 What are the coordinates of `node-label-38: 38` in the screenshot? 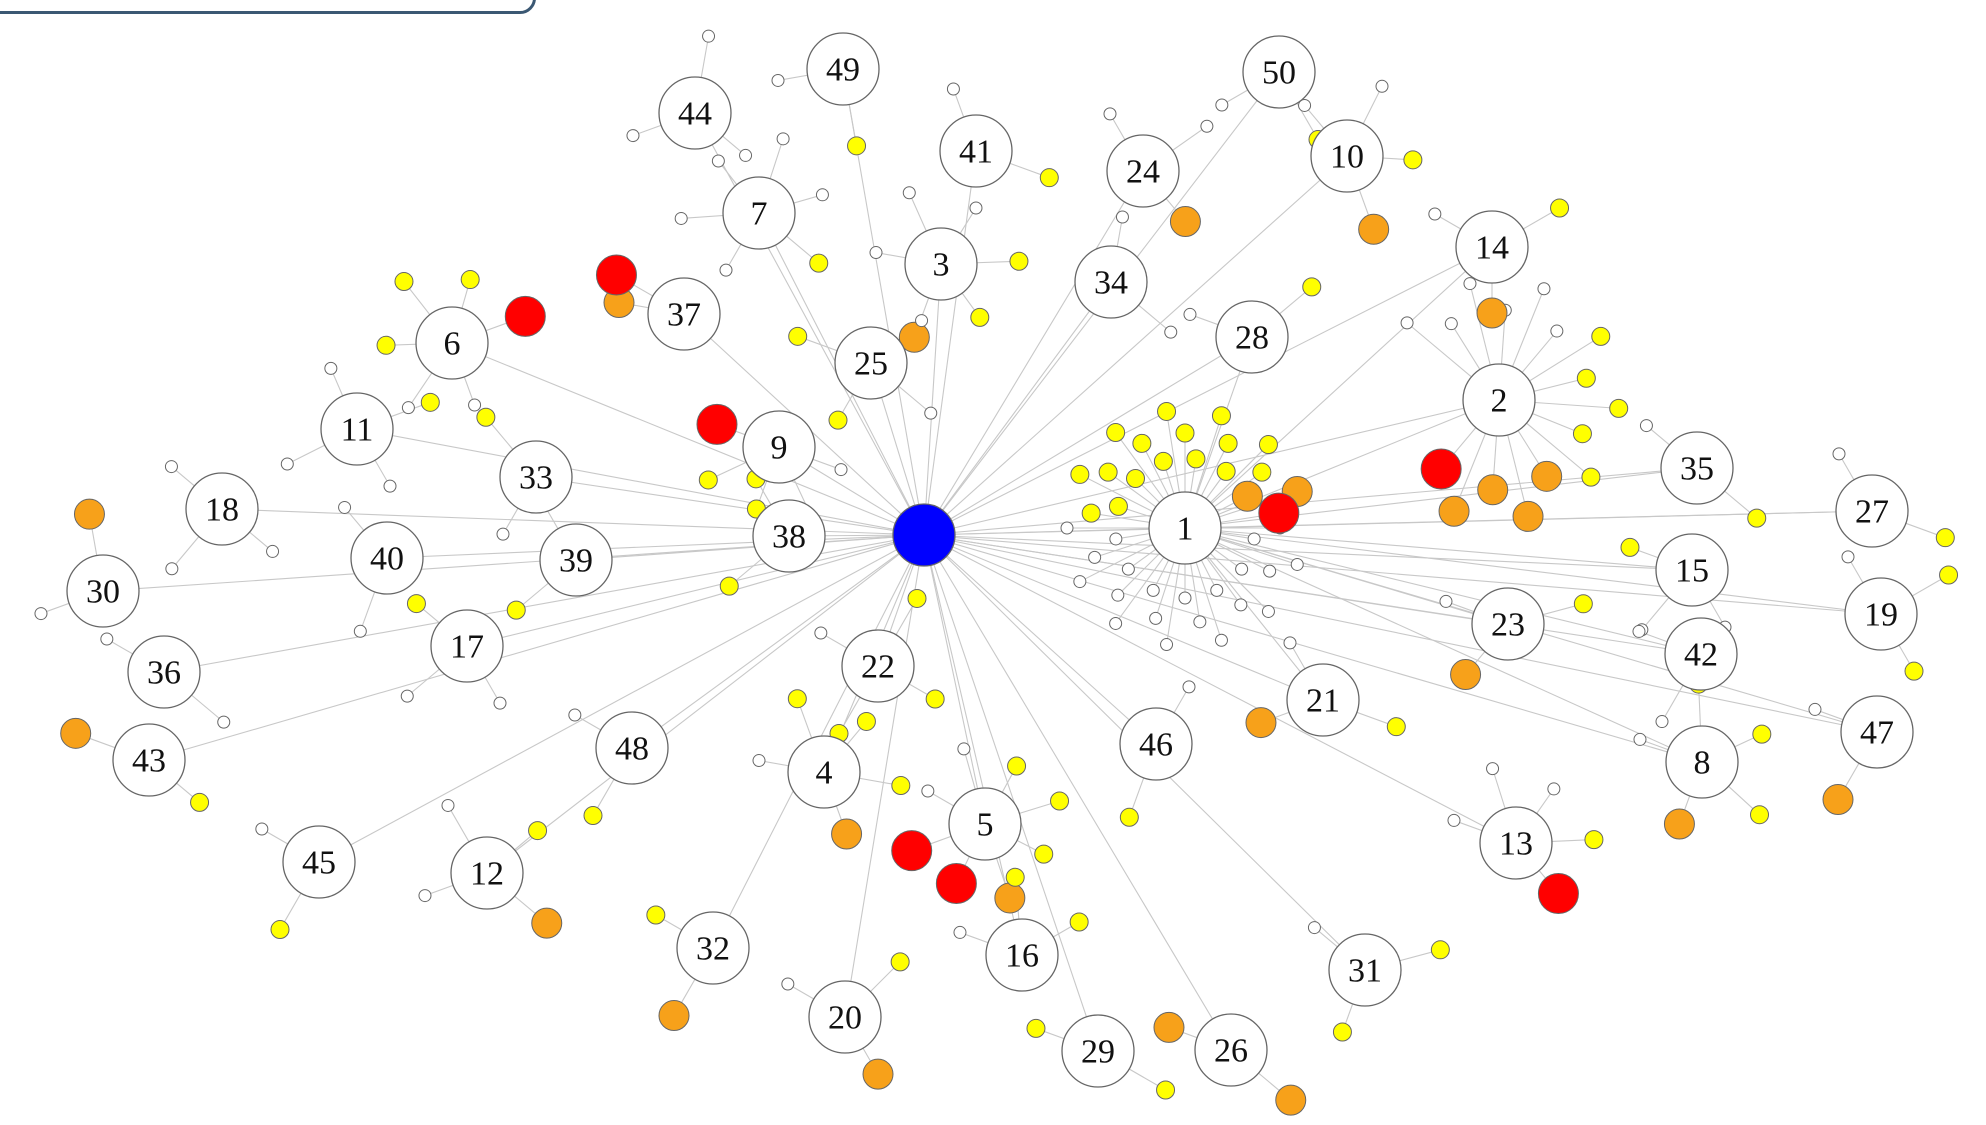 It's located at (789, 537).